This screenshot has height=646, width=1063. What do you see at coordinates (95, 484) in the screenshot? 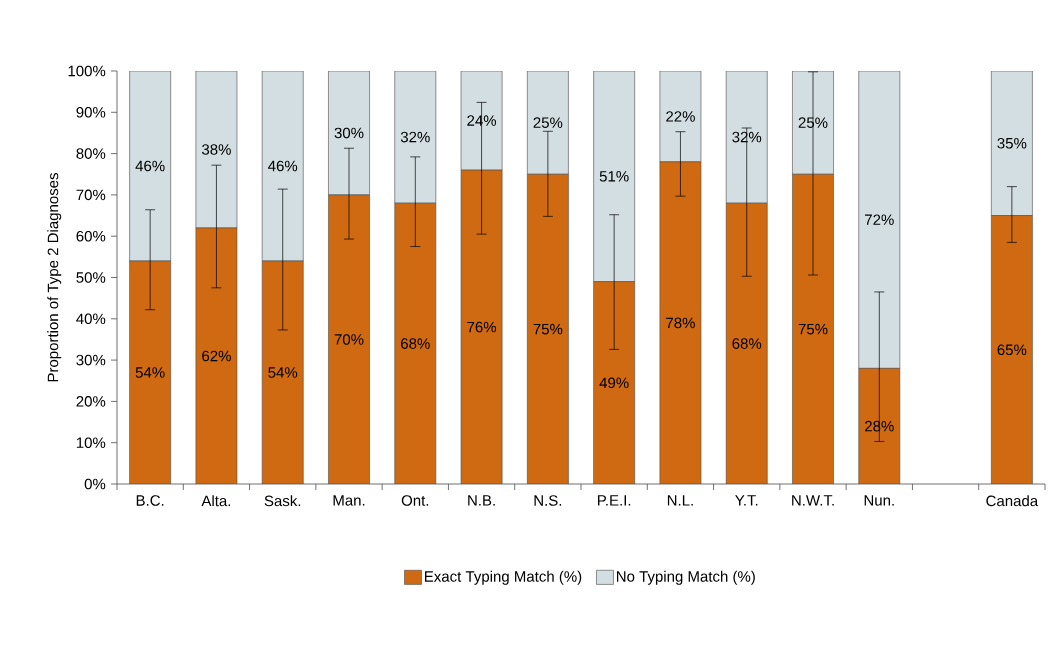
I see `y-tick-label: 0%` at bounding box center [95, 484].